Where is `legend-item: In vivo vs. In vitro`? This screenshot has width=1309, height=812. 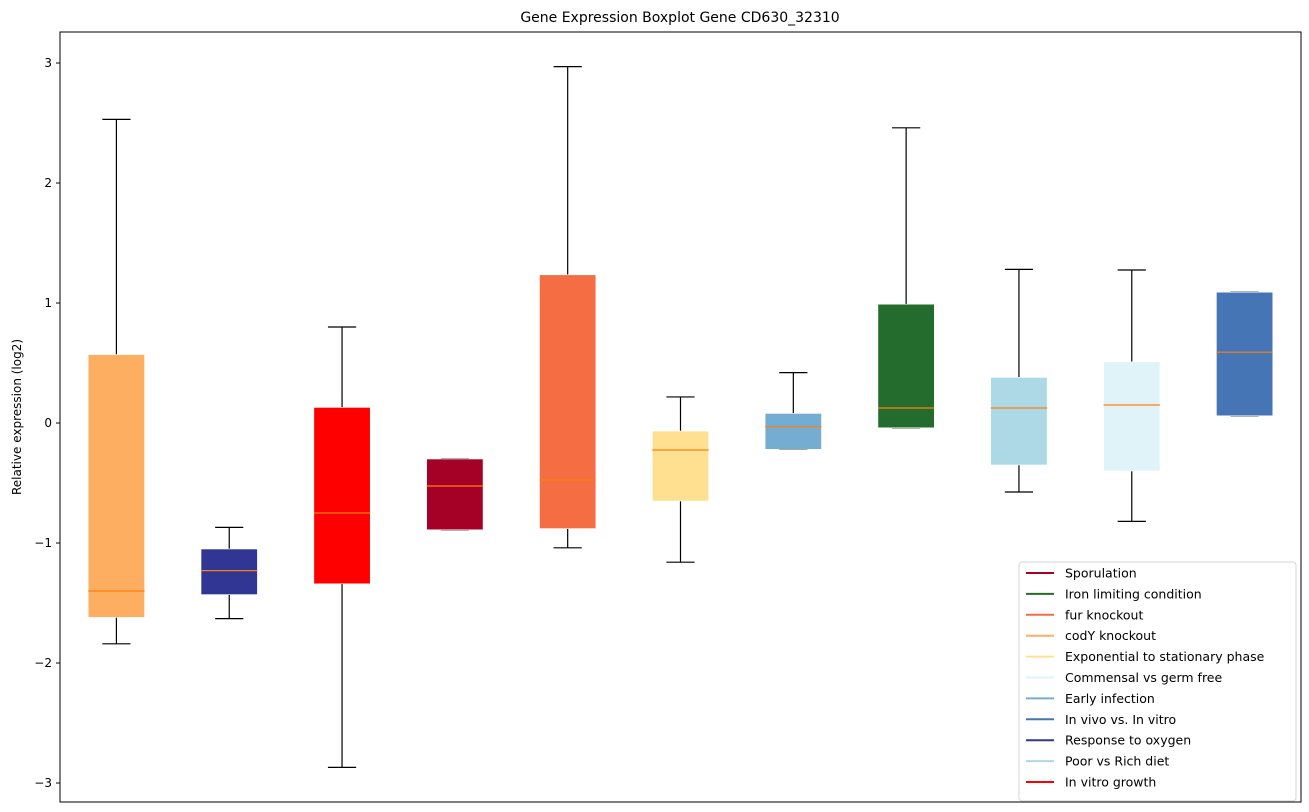 legend-item: In vivo vs. In vitro is located at coordinates (1101, 719).